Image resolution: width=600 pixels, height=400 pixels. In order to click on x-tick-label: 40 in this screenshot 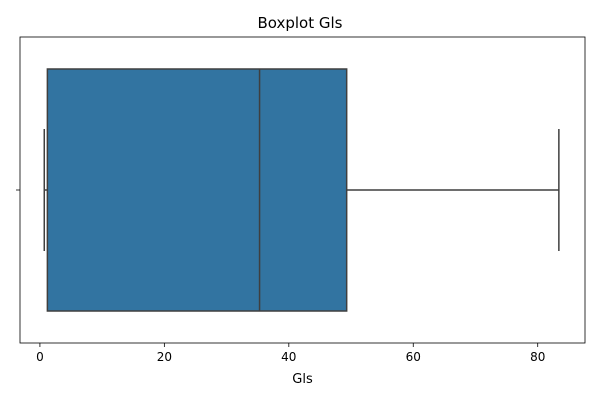, I will do `click(288, 357)`.